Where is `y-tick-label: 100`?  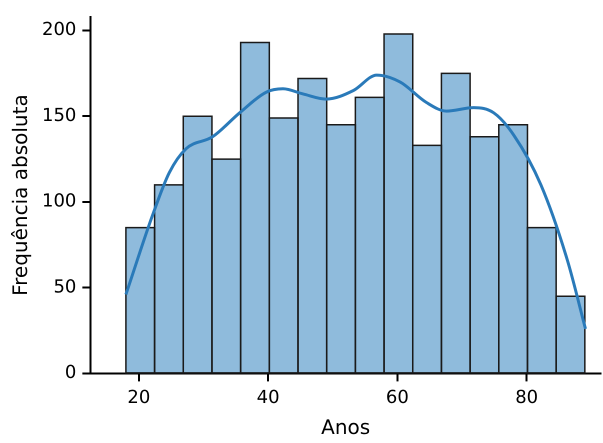 y-tick-label: 100 is located at coordinates (59, 201).